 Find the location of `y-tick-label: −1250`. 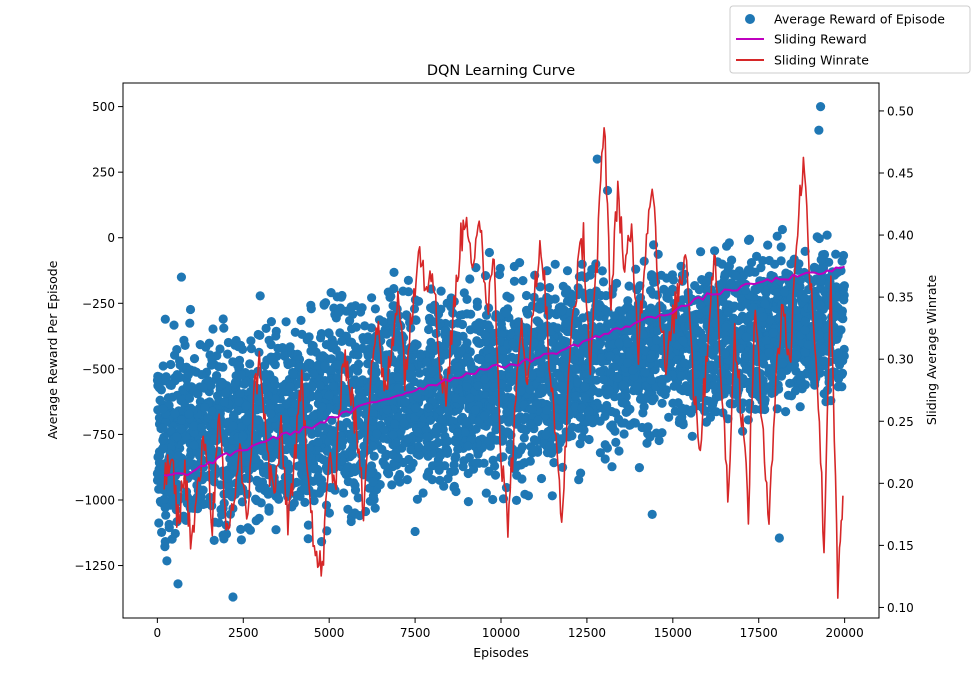

y-tick-label: −1250 is located at coordinates (94, 566).